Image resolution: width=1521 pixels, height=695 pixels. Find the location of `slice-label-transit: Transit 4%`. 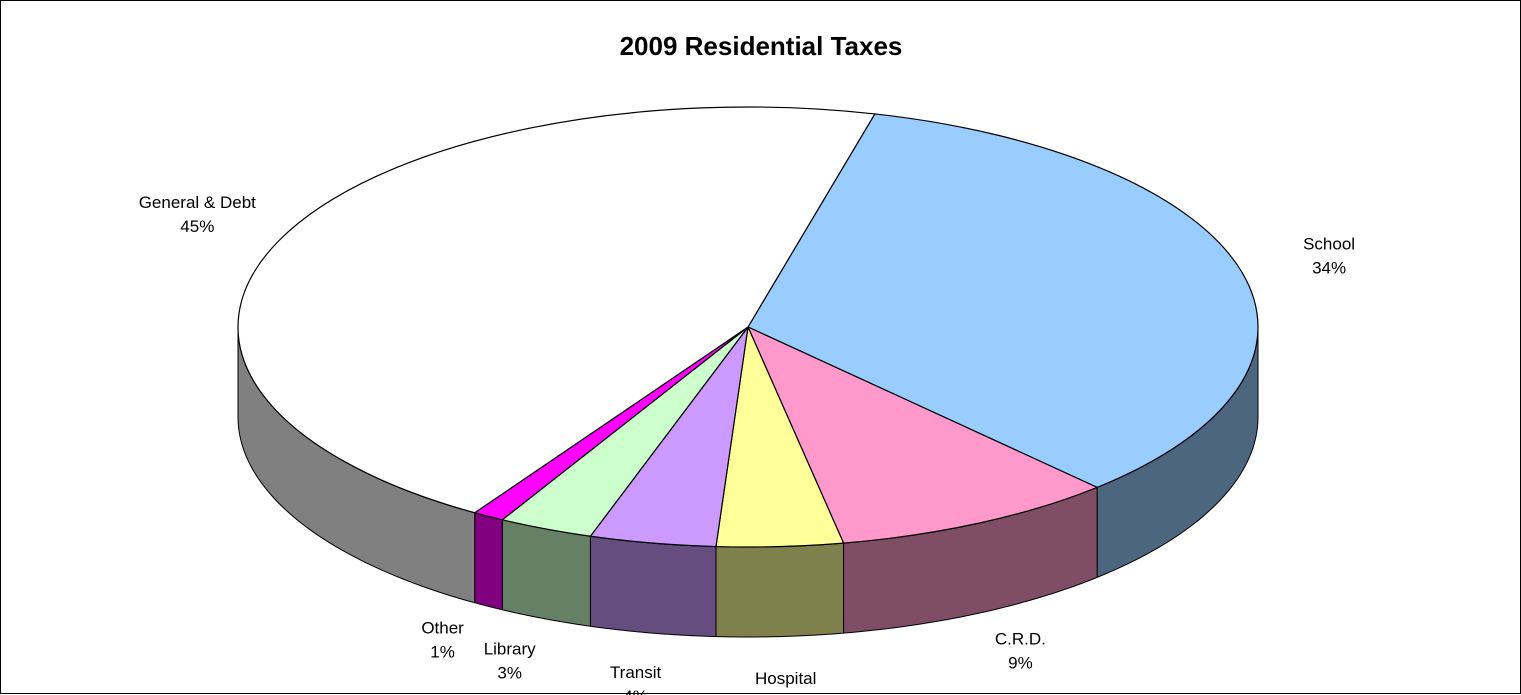

slice-label-transit: Transit 4% is located at coordinates (636, 679).